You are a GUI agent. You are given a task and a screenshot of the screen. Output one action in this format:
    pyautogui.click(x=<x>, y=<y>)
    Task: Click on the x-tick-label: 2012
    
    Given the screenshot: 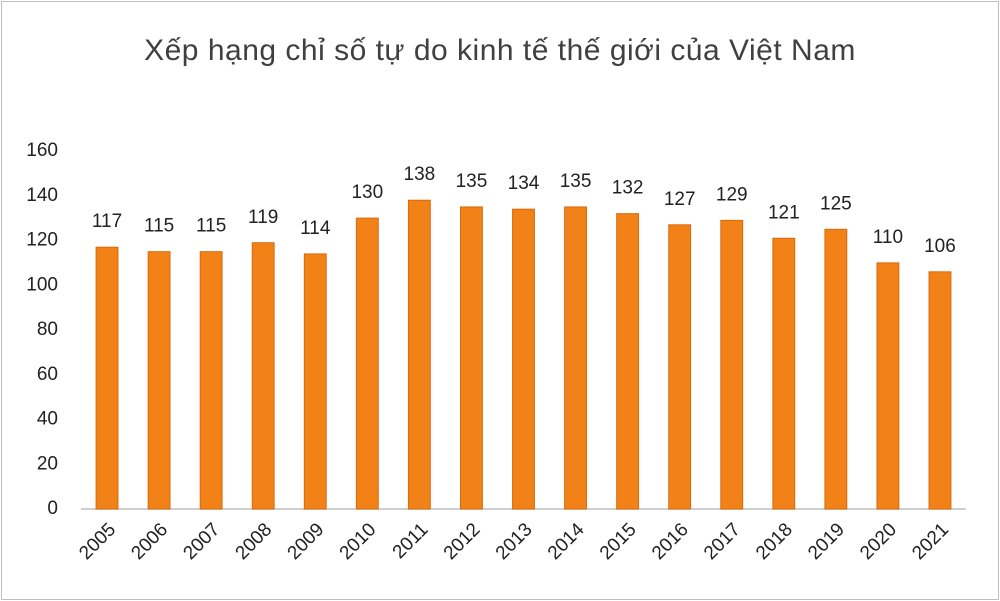 What is the action you would take?
    pyautogui.click(x=462, y=541)
    